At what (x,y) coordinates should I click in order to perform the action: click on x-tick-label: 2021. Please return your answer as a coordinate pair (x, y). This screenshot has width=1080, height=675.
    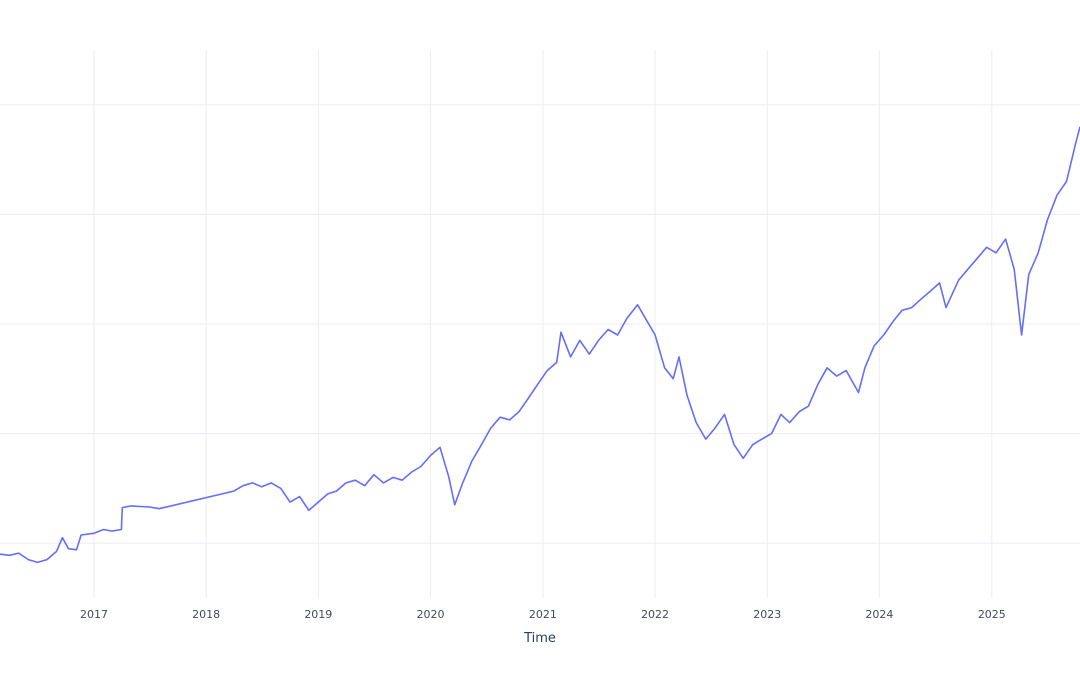
    Looking at the image, I should click on (543, 614).